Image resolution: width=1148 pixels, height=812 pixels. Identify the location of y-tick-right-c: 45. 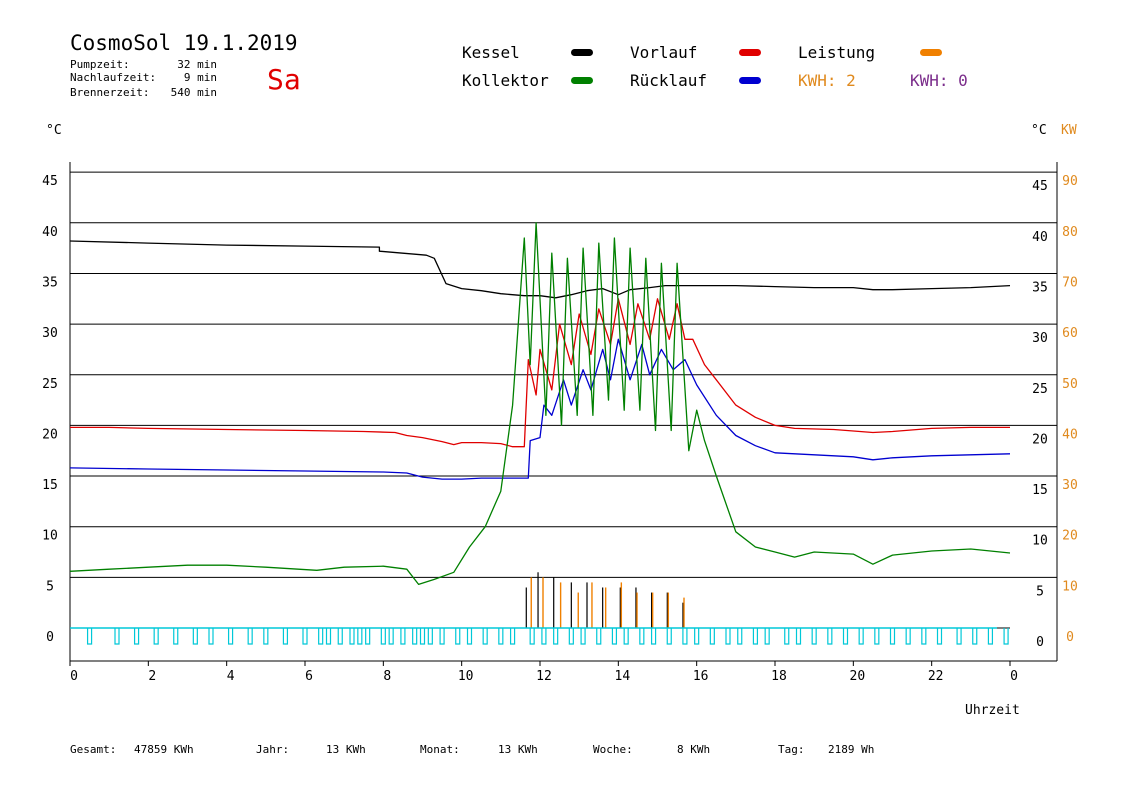
(1040, 186).